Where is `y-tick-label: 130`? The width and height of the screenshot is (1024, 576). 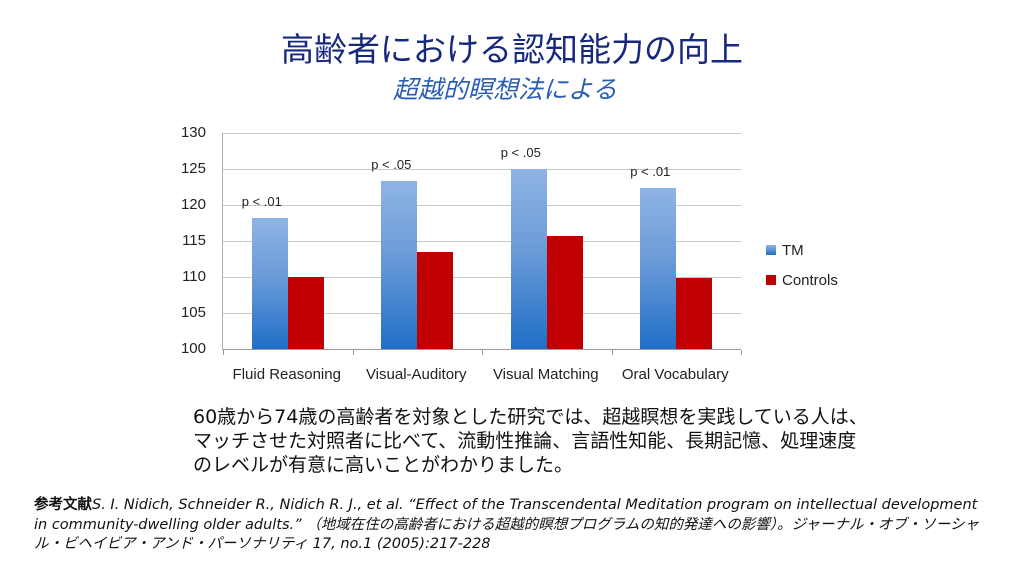
y-tick-label: 130 is located at coordinates (193, 132).